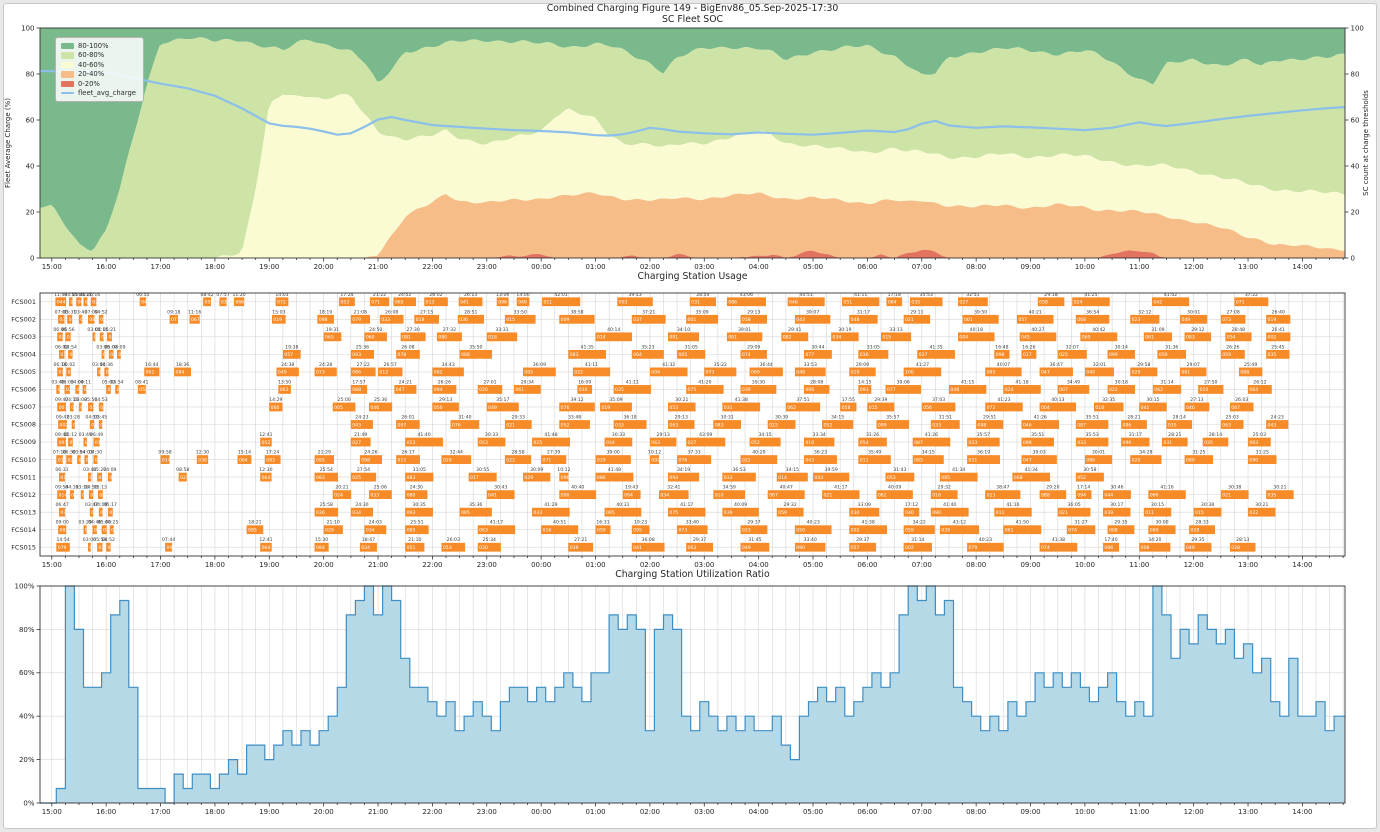  What do you see at coordinates (113, 478) in the screenshot?
I see `usage-bar-id: 035` at bounding box center [113, 478].